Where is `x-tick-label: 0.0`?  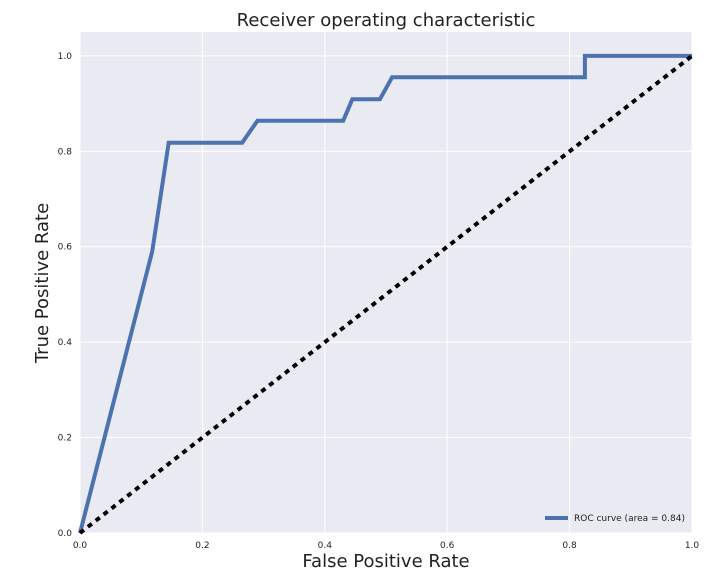
x-tick-label: 0.0 is located at coordinates (80, 546).